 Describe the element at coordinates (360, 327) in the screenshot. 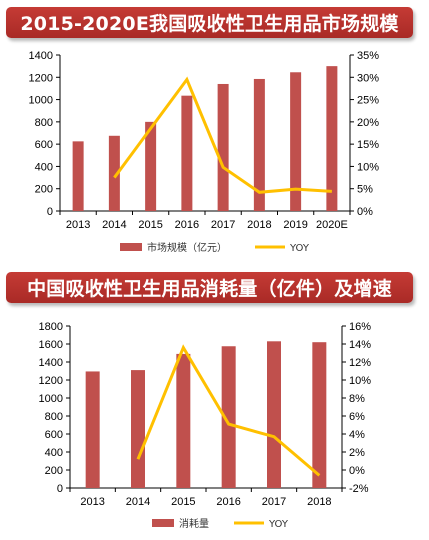

I see `y-right-tick-label: 16%` at that location.